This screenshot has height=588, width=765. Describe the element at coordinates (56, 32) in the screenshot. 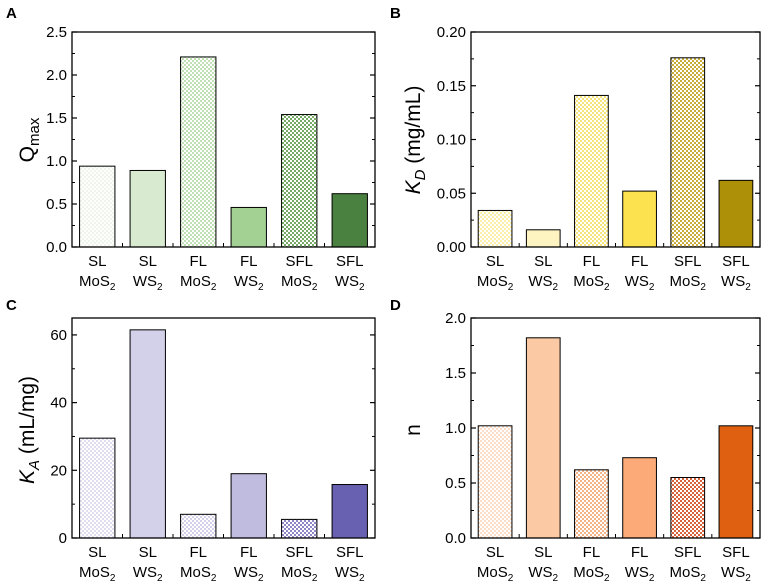

I see `y-tick-label: 2.5` at that location.